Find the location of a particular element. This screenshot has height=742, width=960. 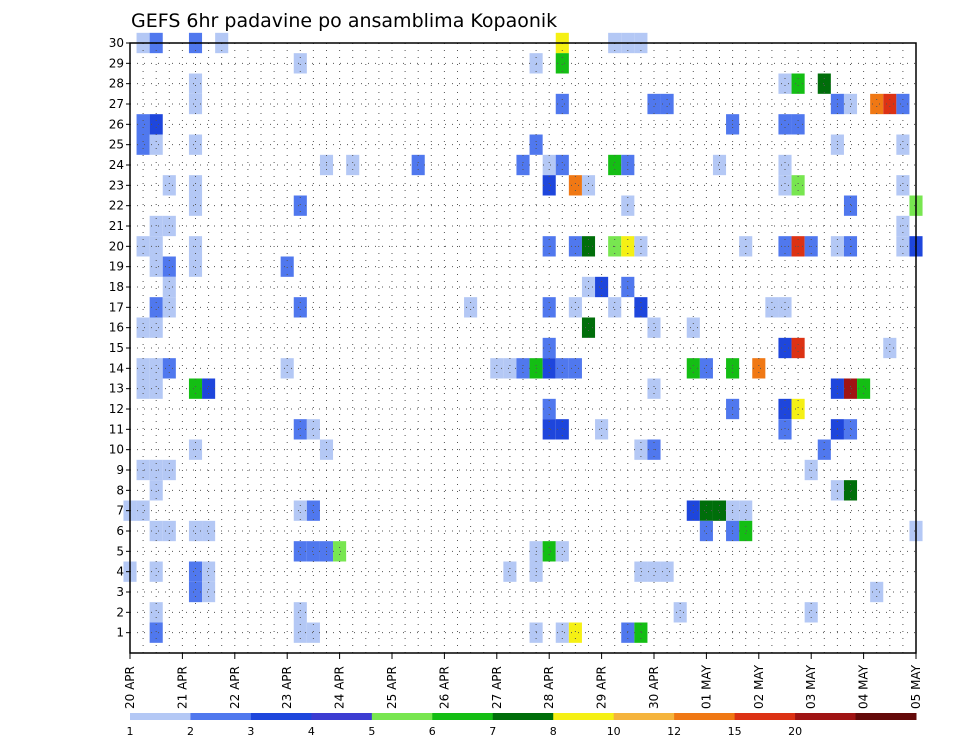

y-tick-label: 17 is located at coordinates (116, 307).